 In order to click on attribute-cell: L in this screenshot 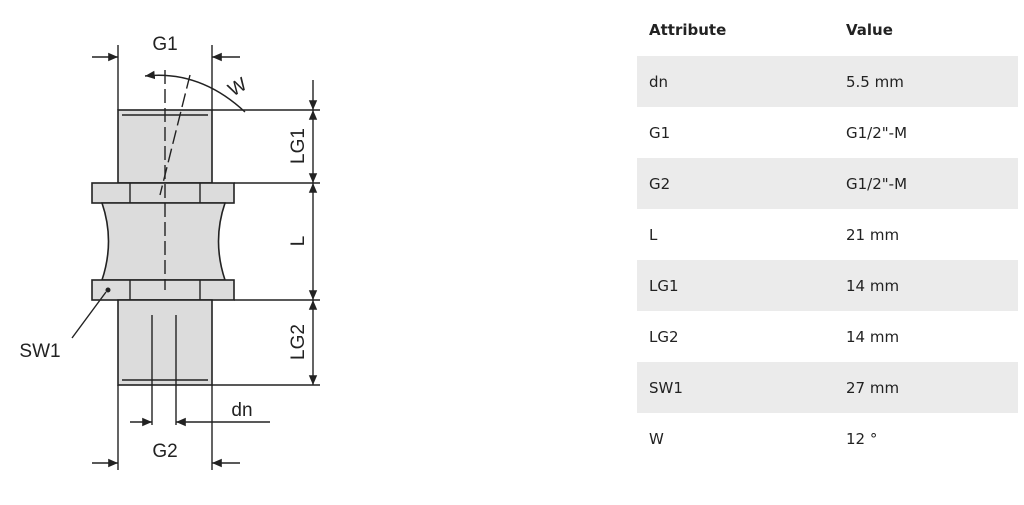, I will do `click(653, 234)`.